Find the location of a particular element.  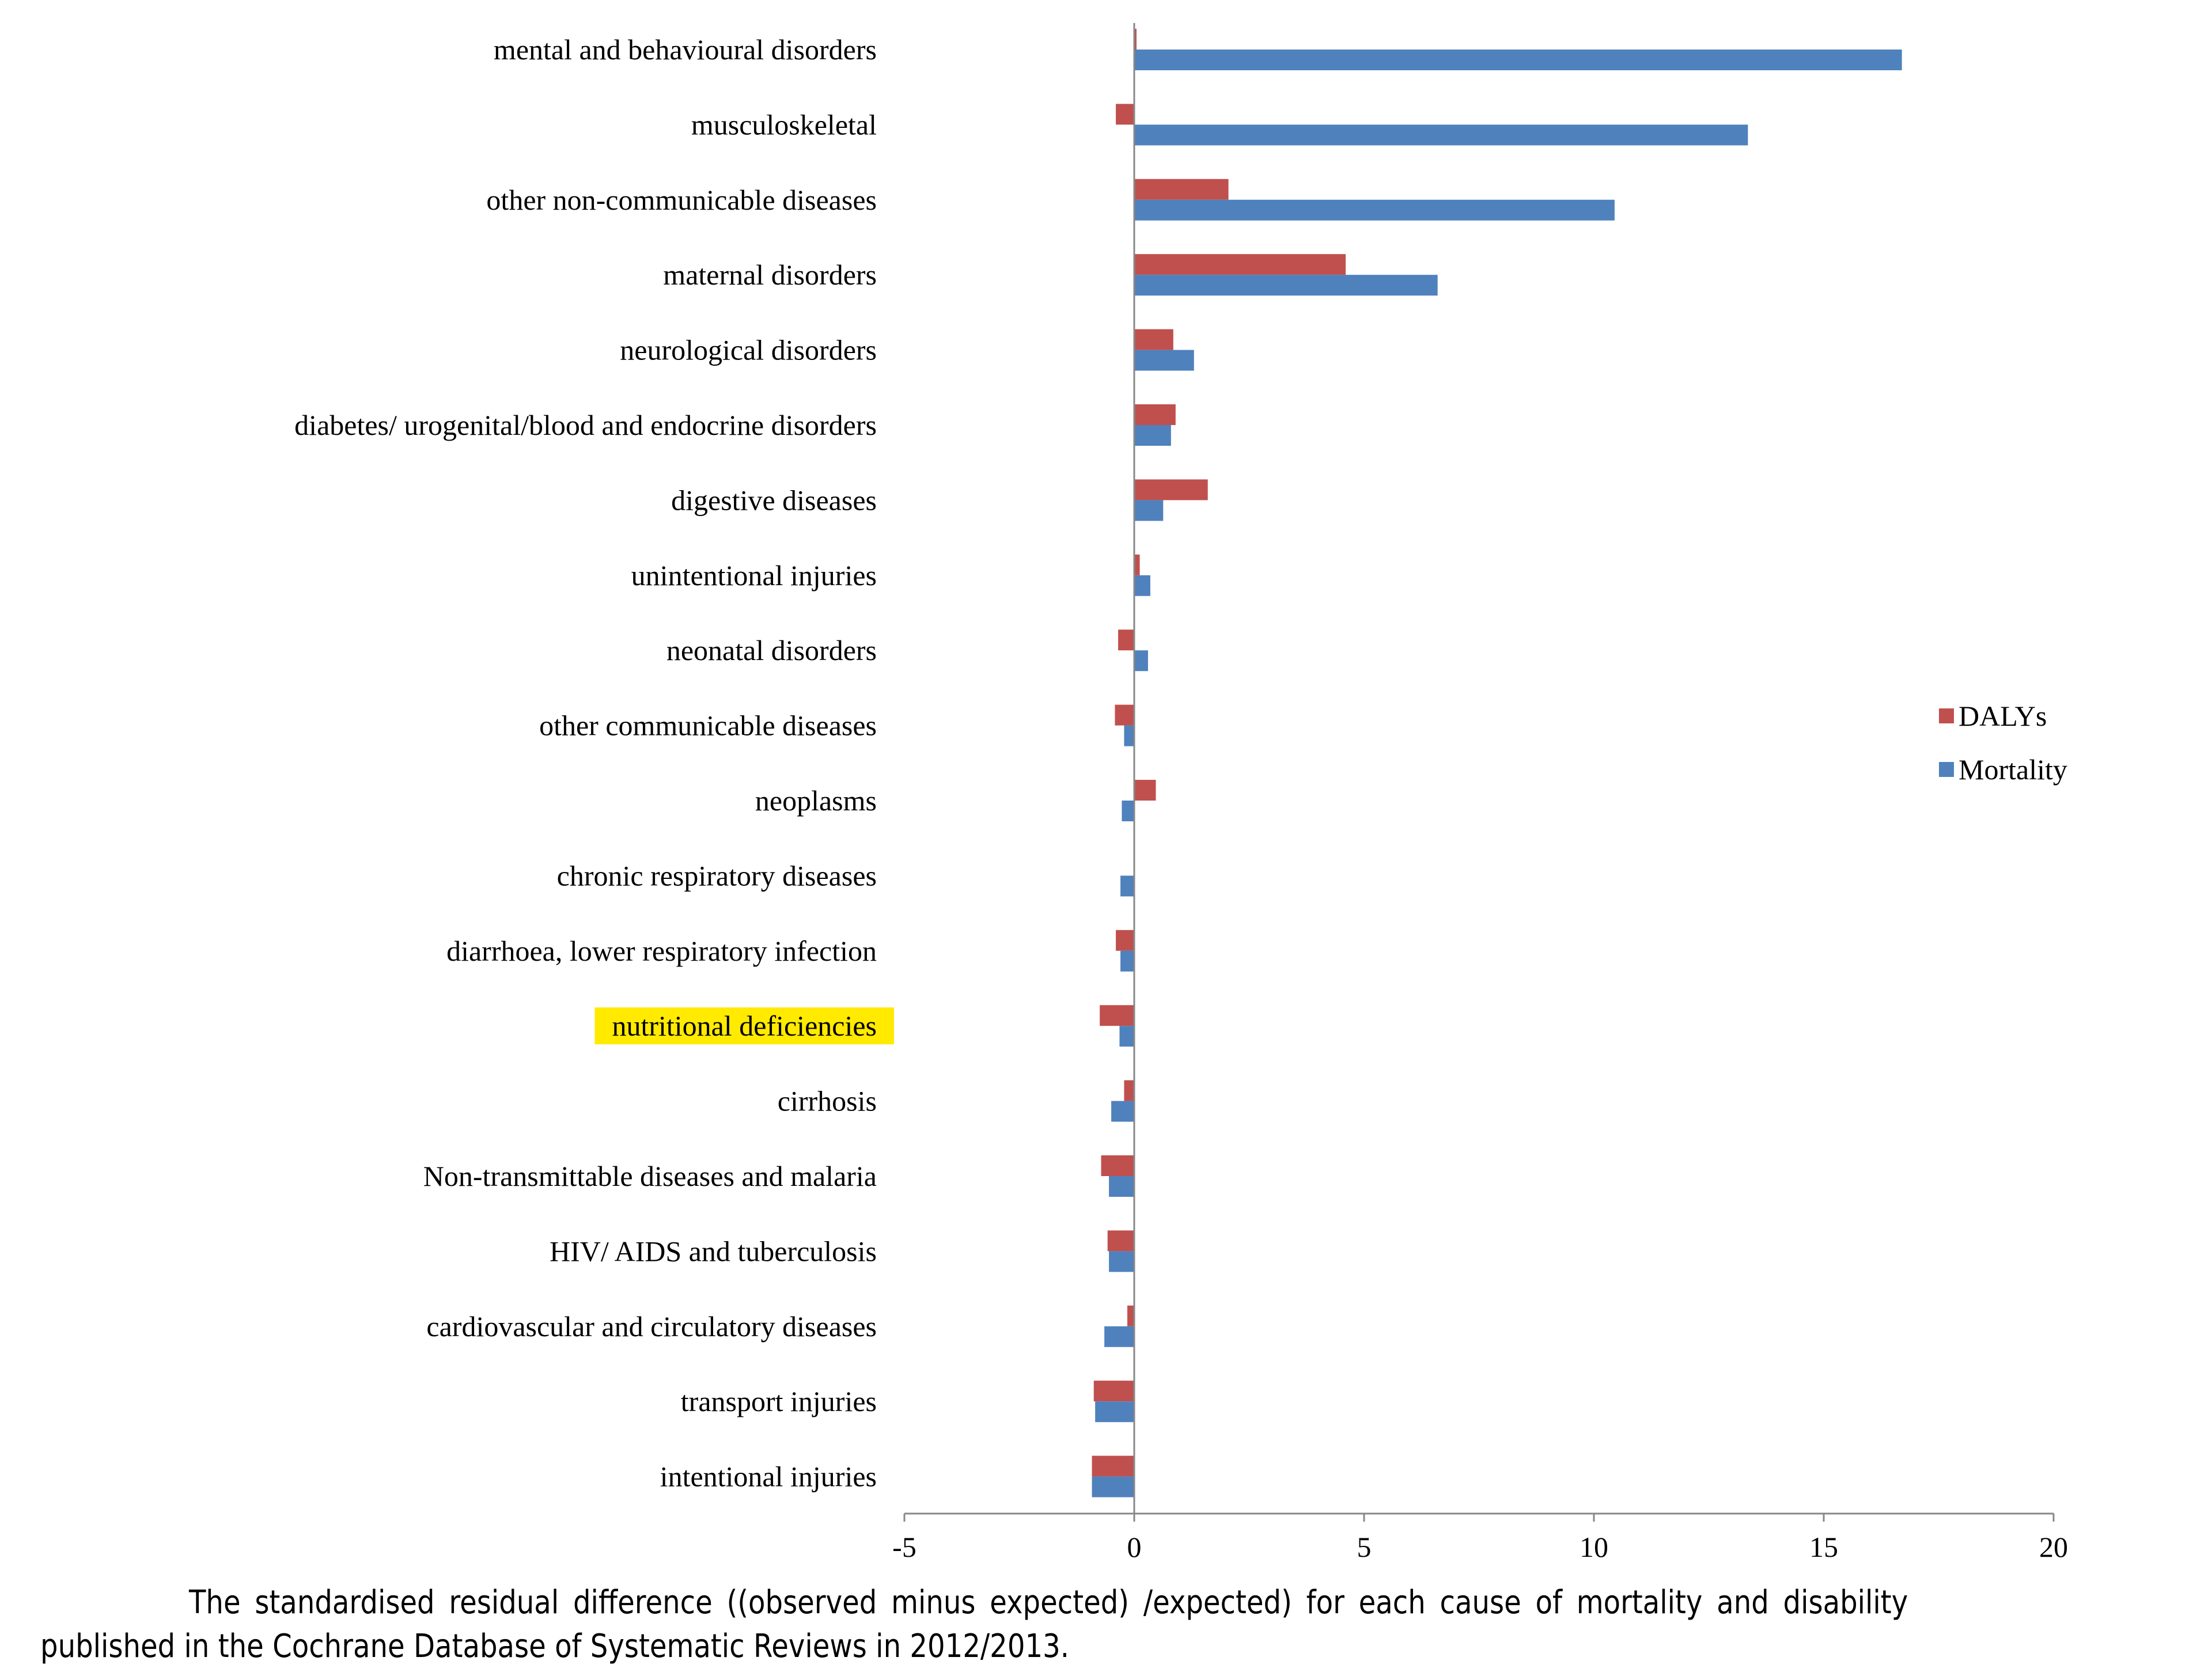

category-label: maternal disorders is located at coordinates (770, 275).